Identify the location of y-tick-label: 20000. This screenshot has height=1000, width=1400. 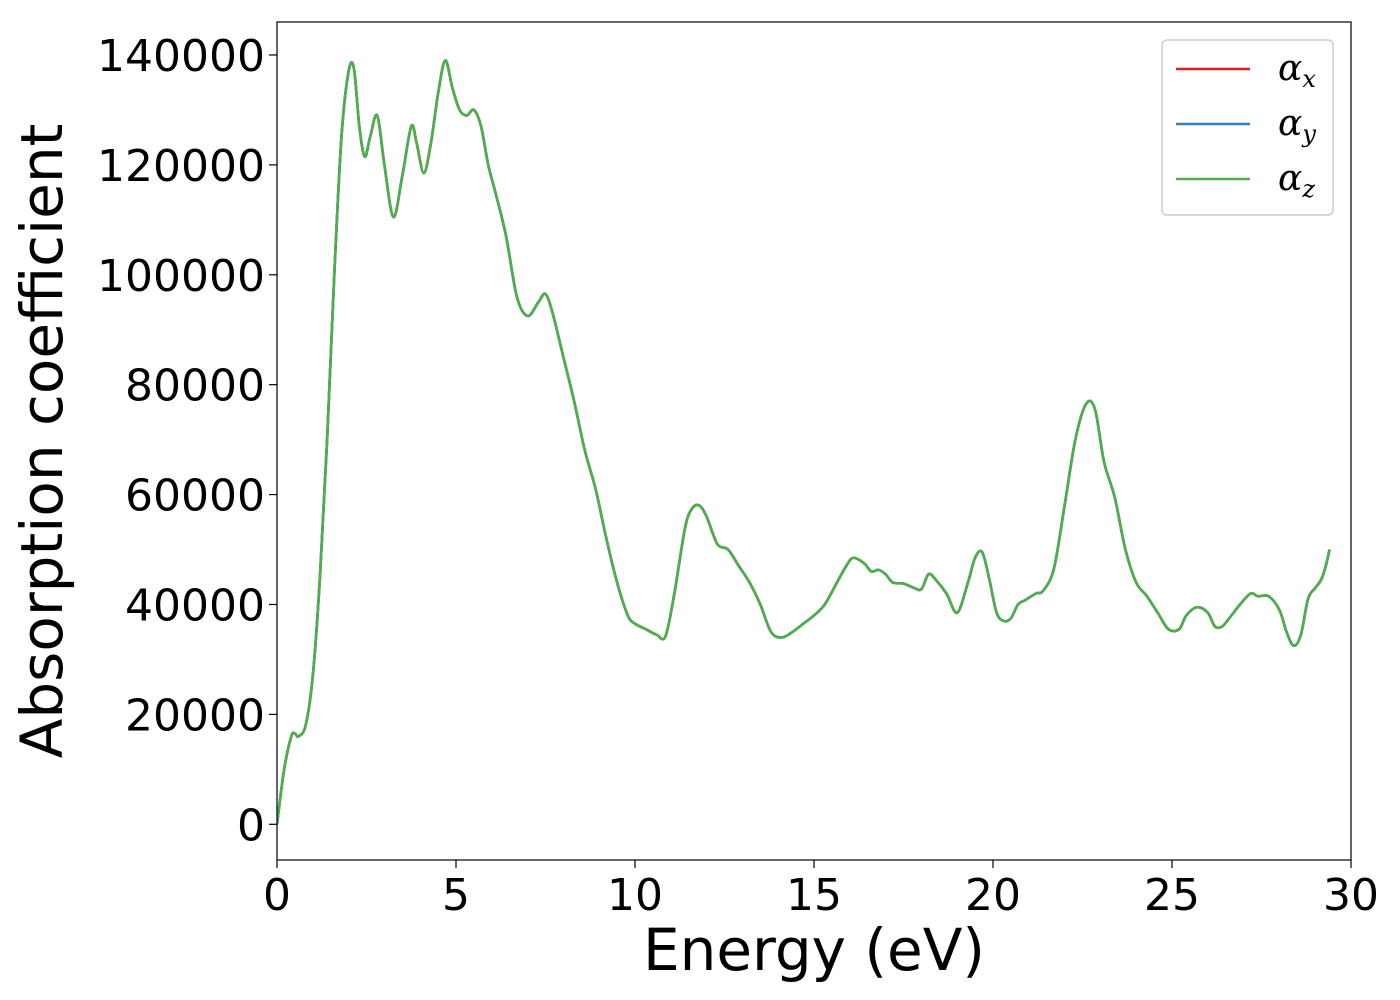
(195, 715).